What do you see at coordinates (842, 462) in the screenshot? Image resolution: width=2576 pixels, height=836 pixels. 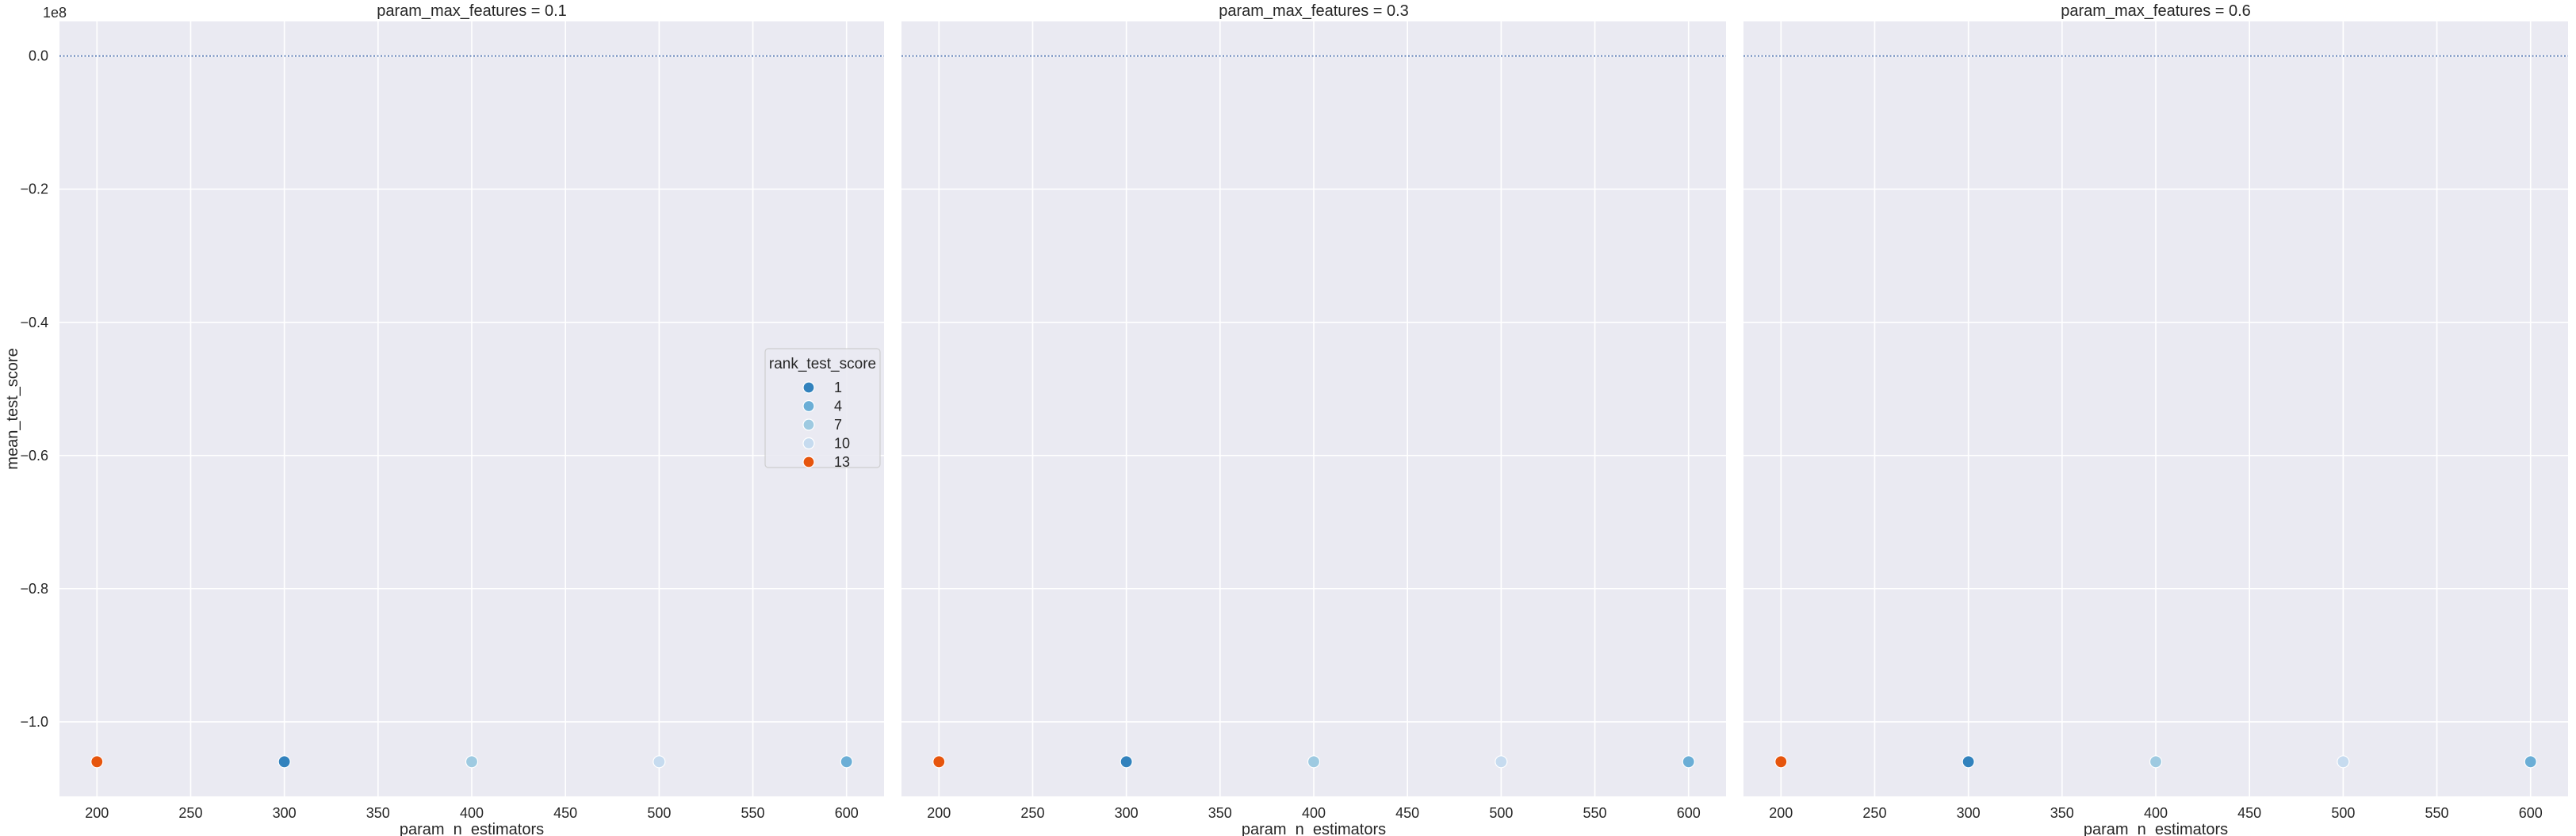 I see `legend-label: 13` at bounding box center [842, 462].